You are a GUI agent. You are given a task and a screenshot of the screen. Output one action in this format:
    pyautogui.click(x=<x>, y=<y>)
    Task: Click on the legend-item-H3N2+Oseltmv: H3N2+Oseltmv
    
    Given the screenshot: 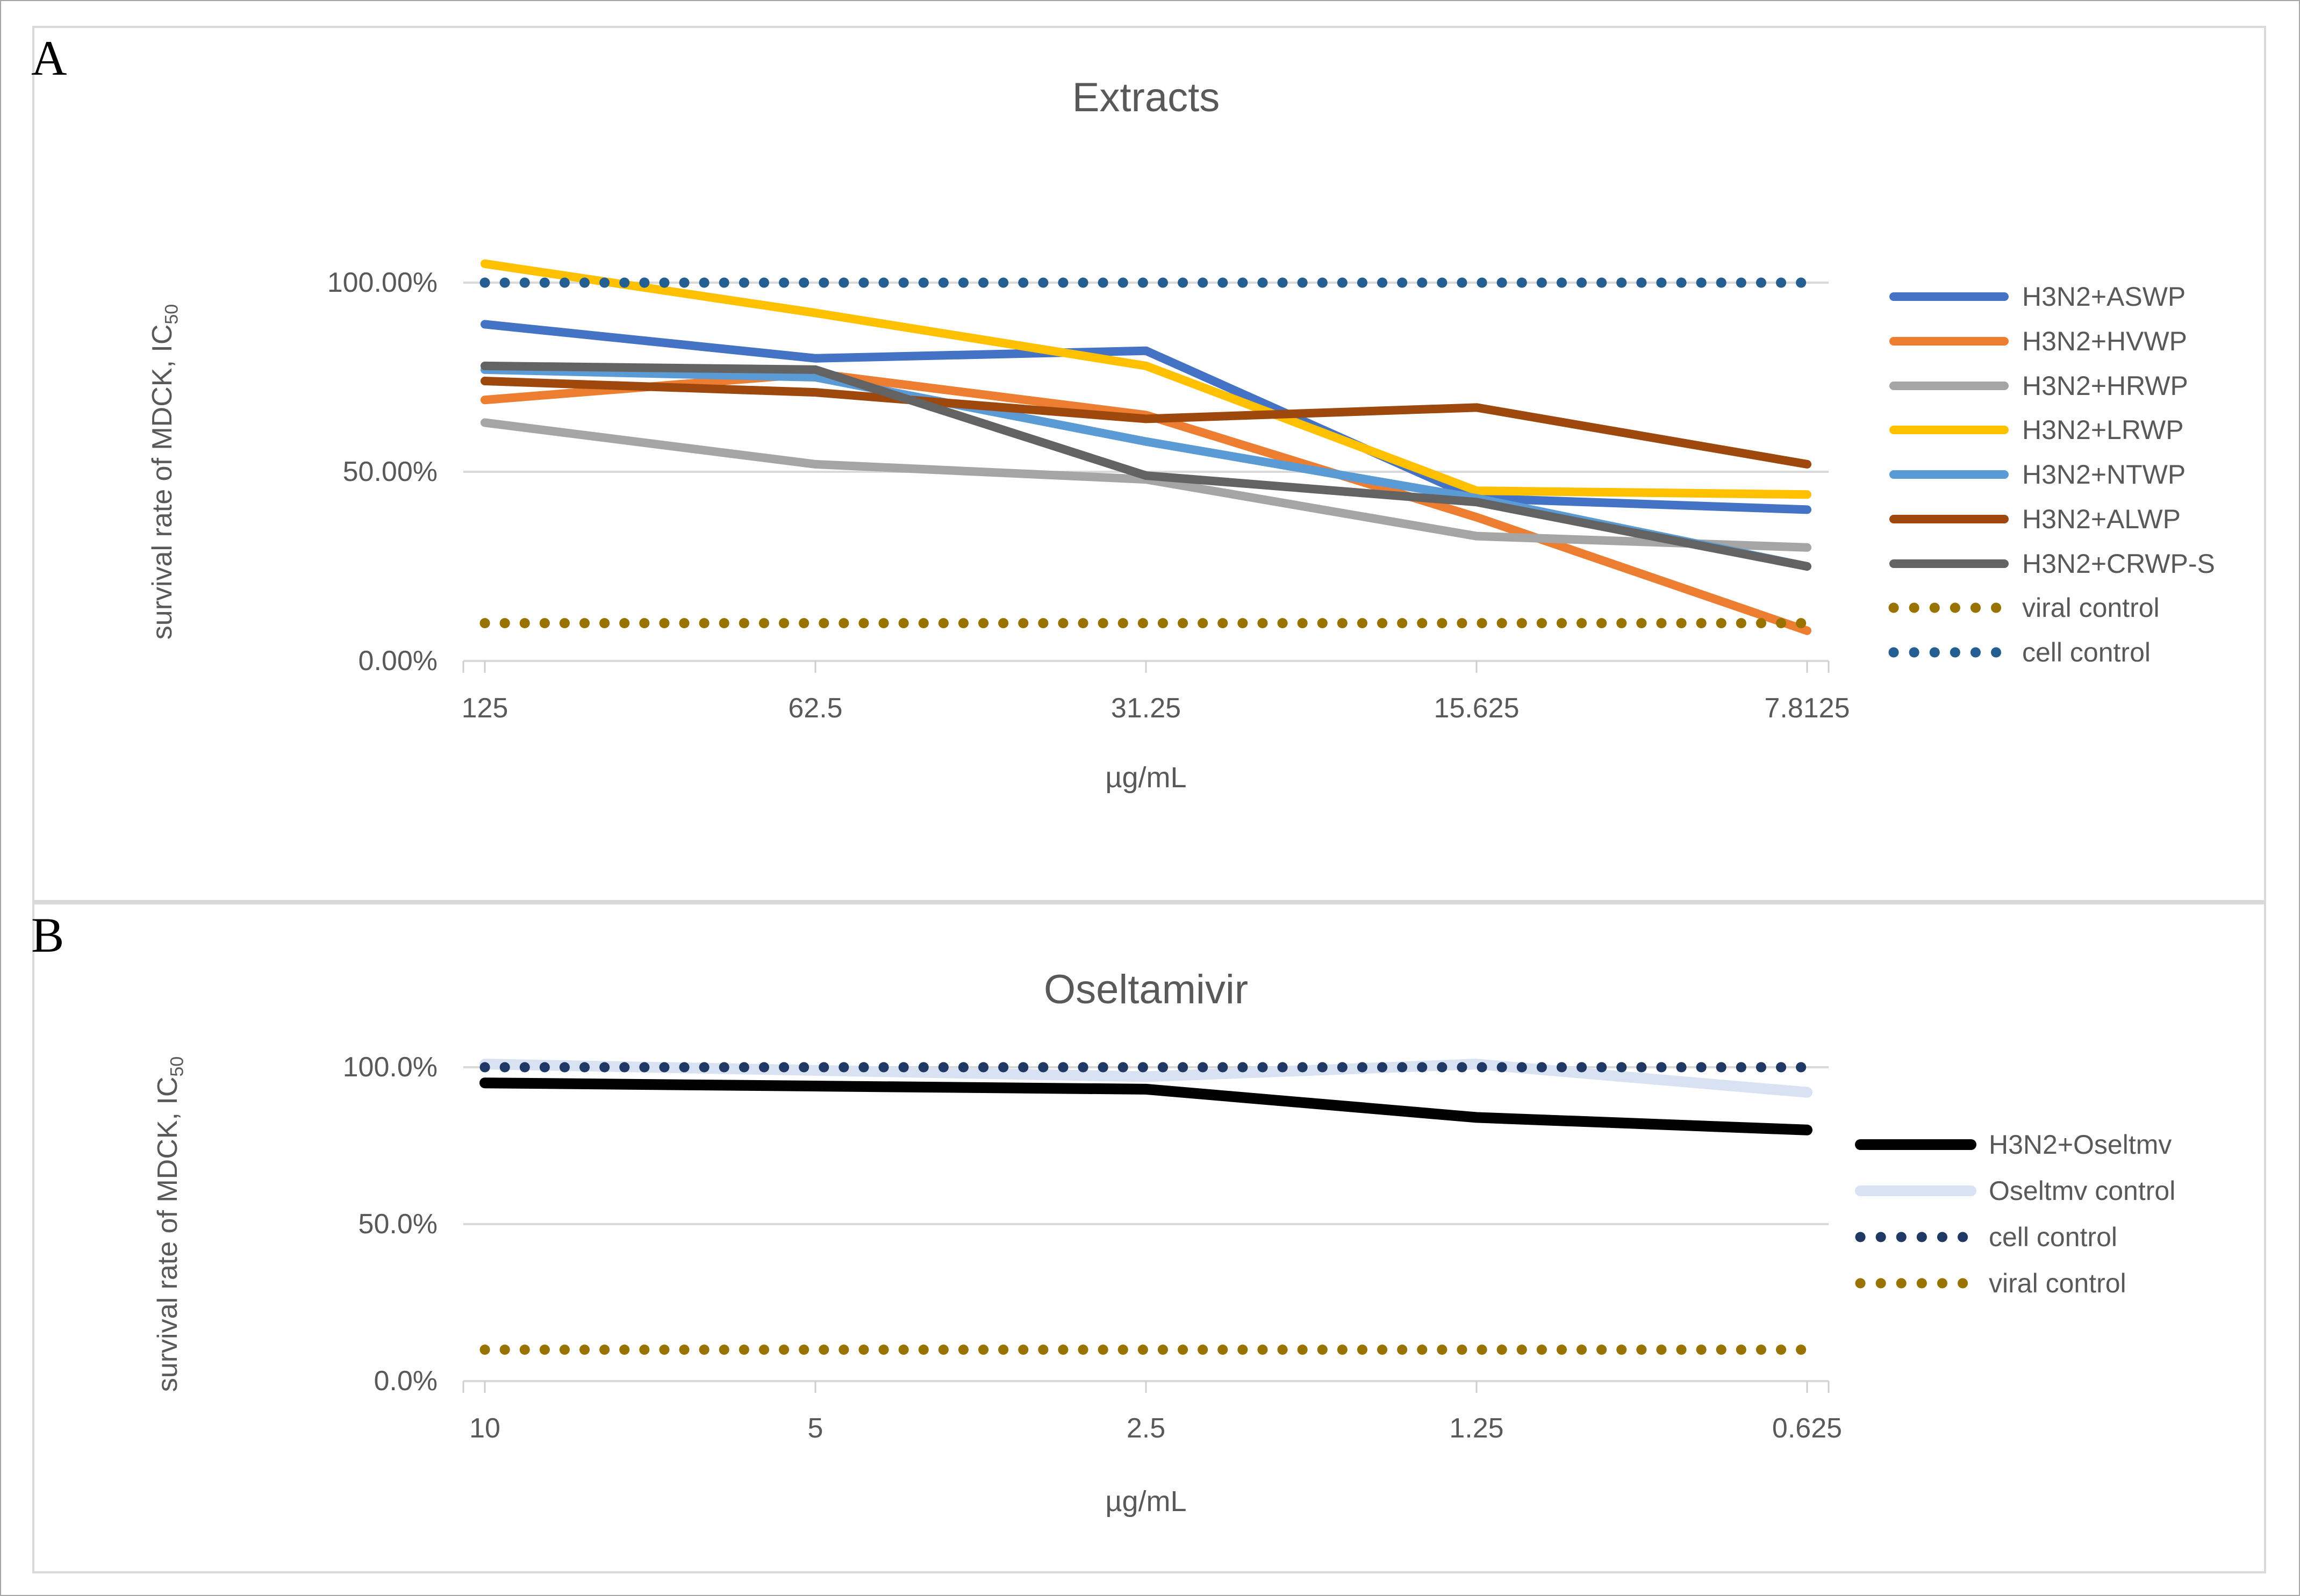 What is the action you would take?
    pyautogui.click(x=2013, y=1145)
    